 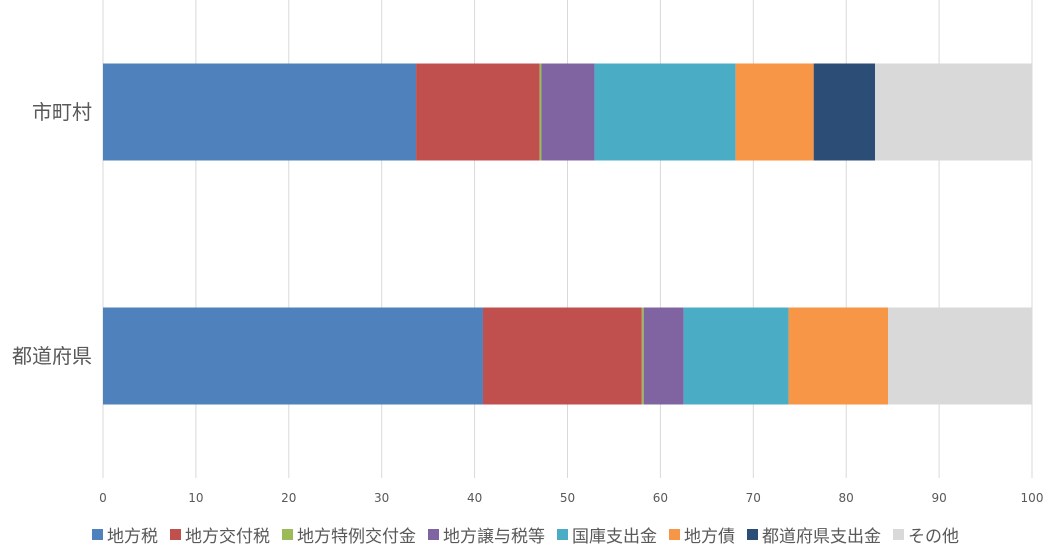 I want to click on legend-item: 地方譲与税等, so click(x=486, y=534).